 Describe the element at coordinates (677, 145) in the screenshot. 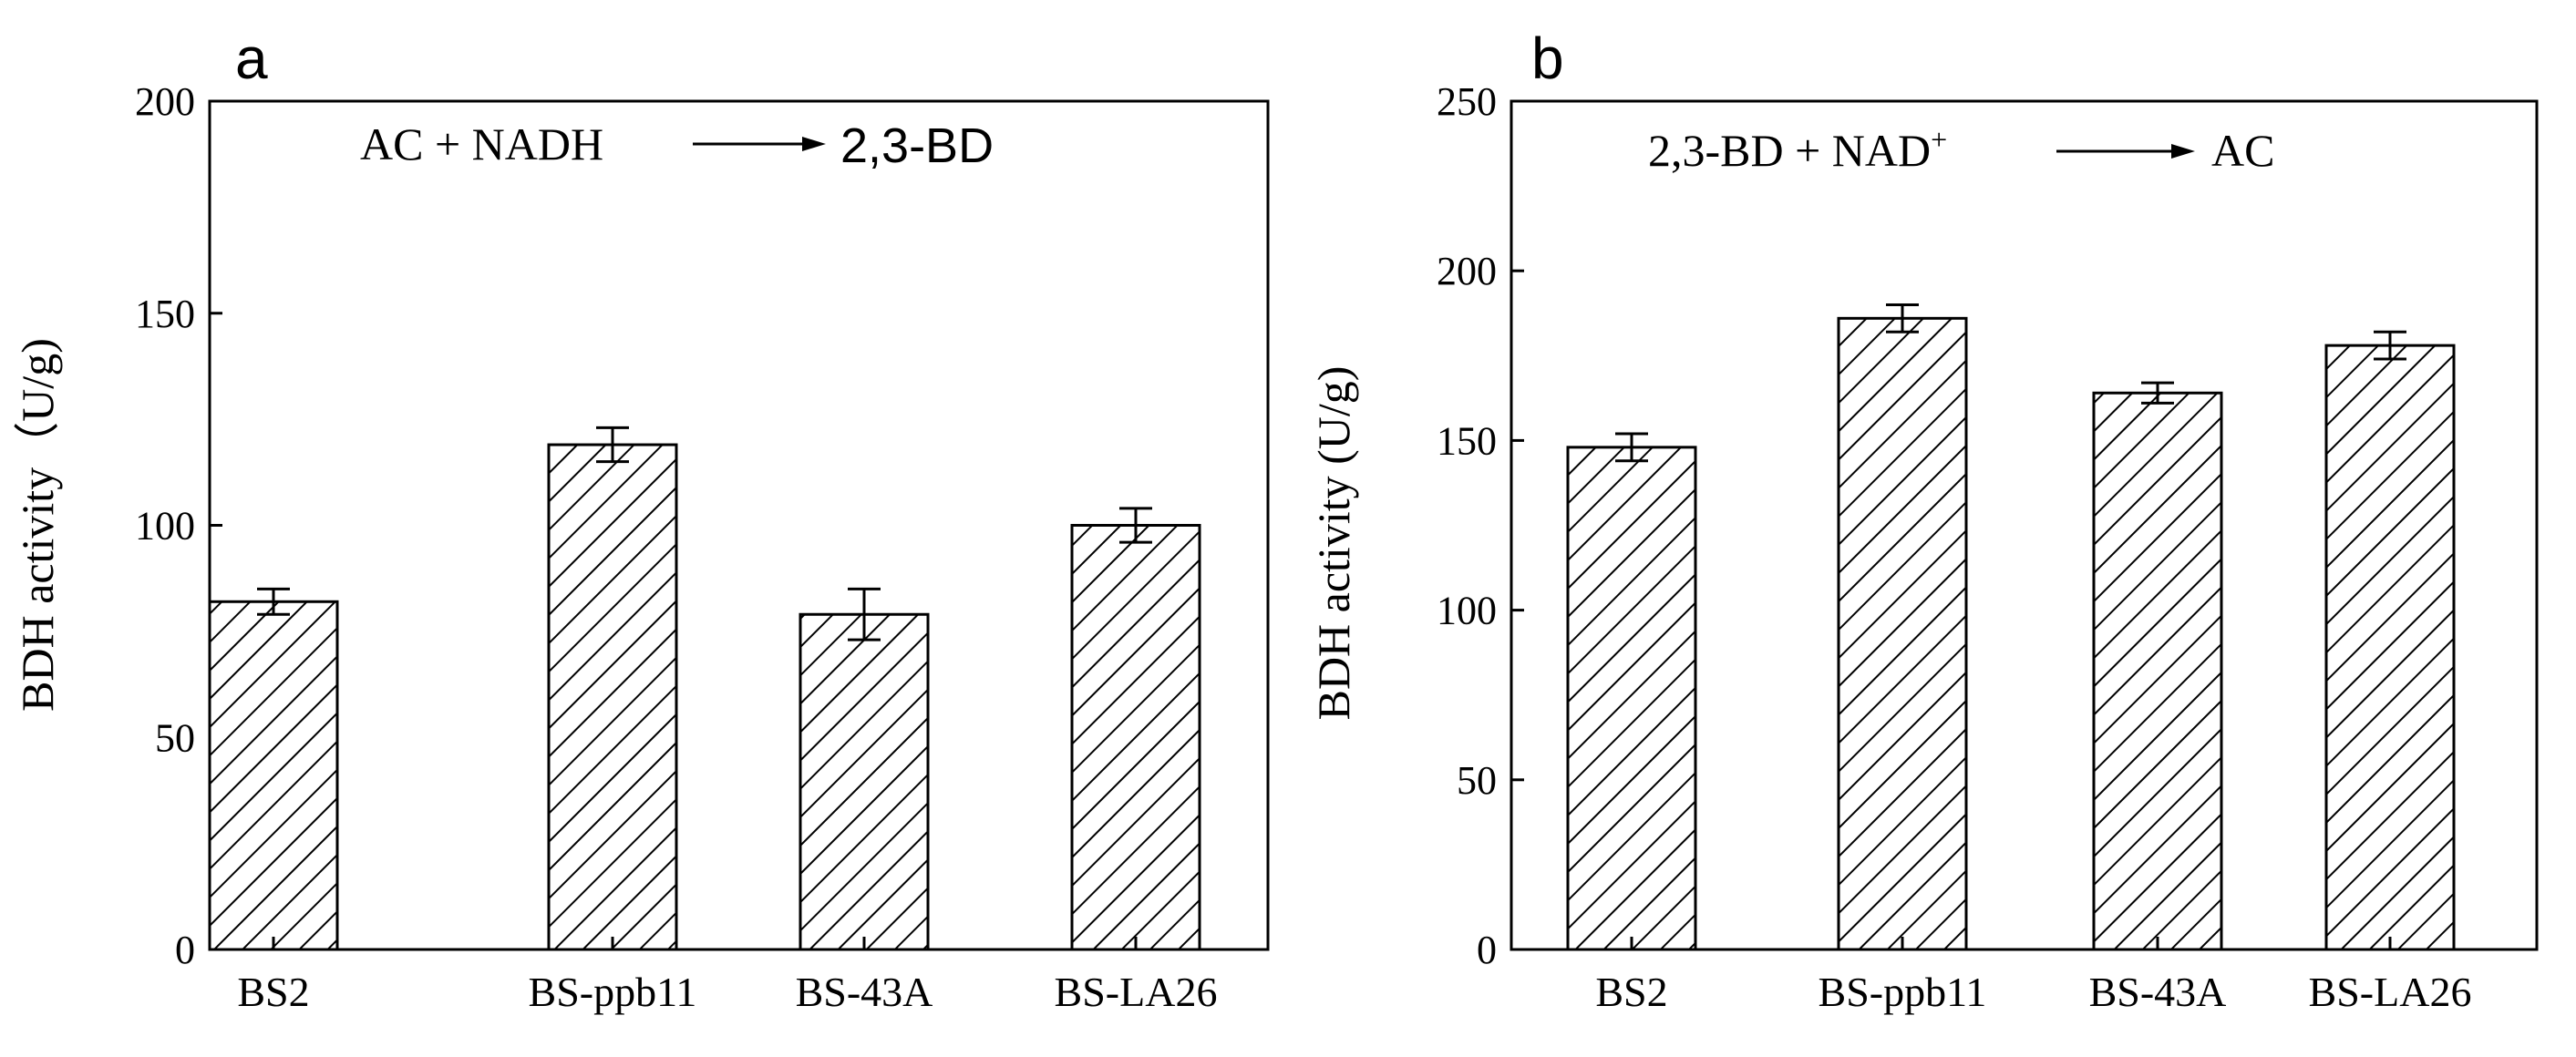

I see `reaction-equation-a: AC + NADH 2,3-BD` at that location.